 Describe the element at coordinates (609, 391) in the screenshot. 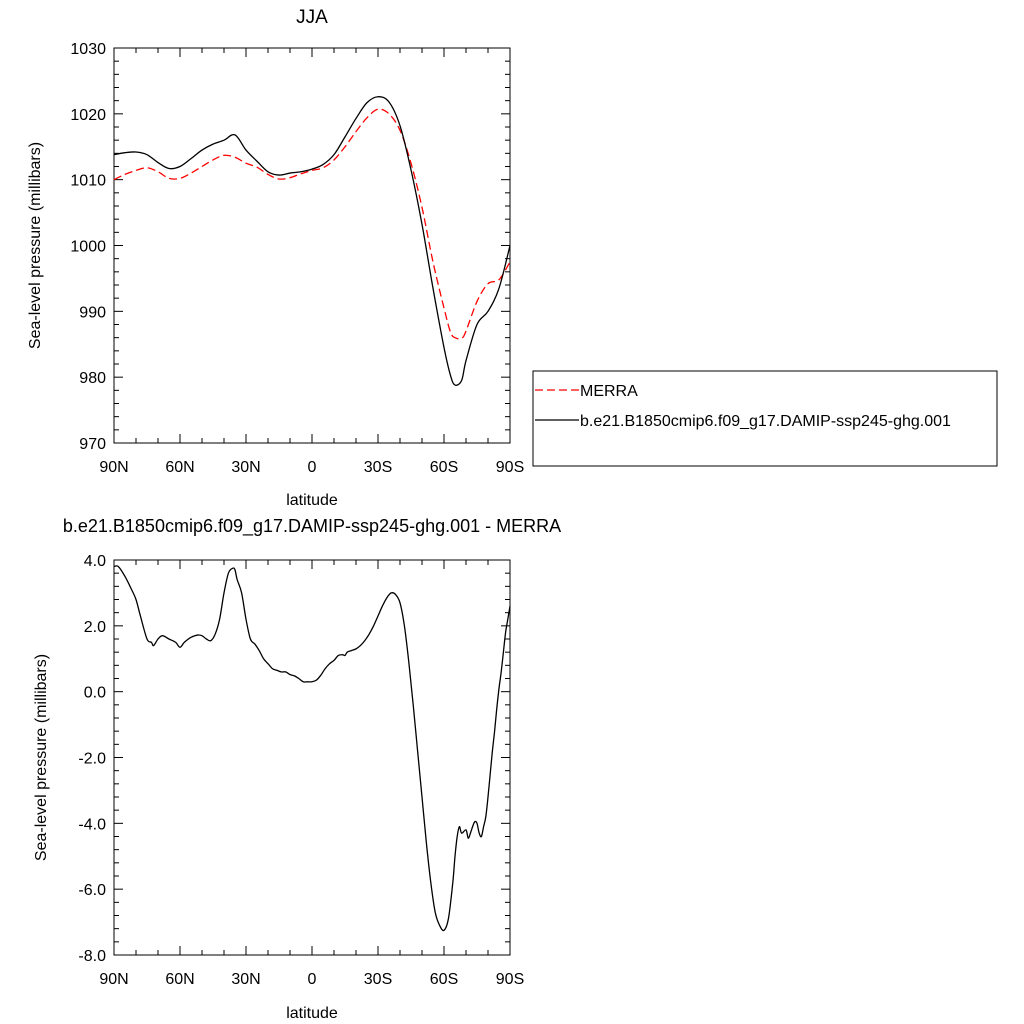

I see `legend-label: MERRA` at that location.